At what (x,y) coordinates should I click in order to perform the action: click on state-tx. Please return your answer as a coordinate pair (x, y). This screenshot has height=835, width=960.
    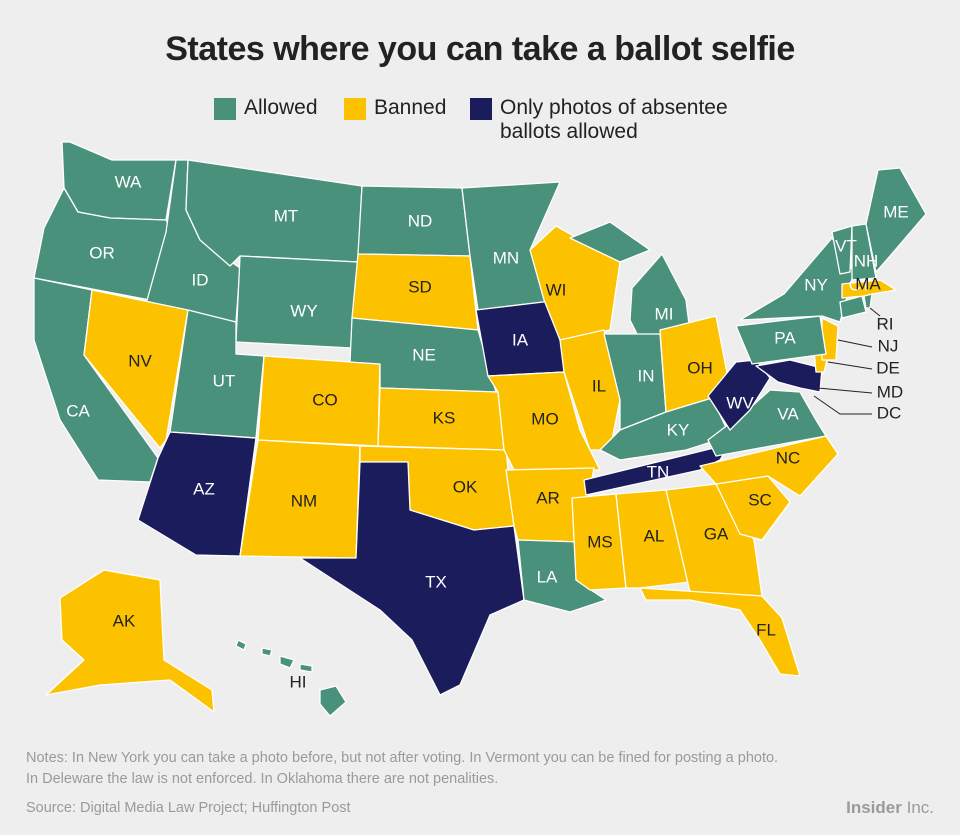
    Looking at the image, I should click on (412, 578).